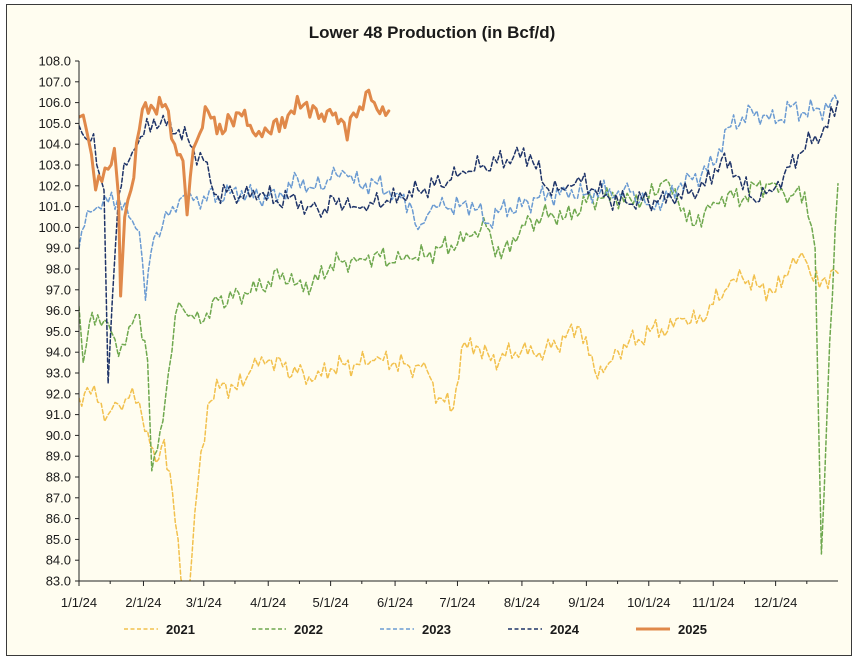 Image resolution: width=860 pixels, height=663 pixels. I want to click on legend-label-2021: 2021, so click(180, 629).